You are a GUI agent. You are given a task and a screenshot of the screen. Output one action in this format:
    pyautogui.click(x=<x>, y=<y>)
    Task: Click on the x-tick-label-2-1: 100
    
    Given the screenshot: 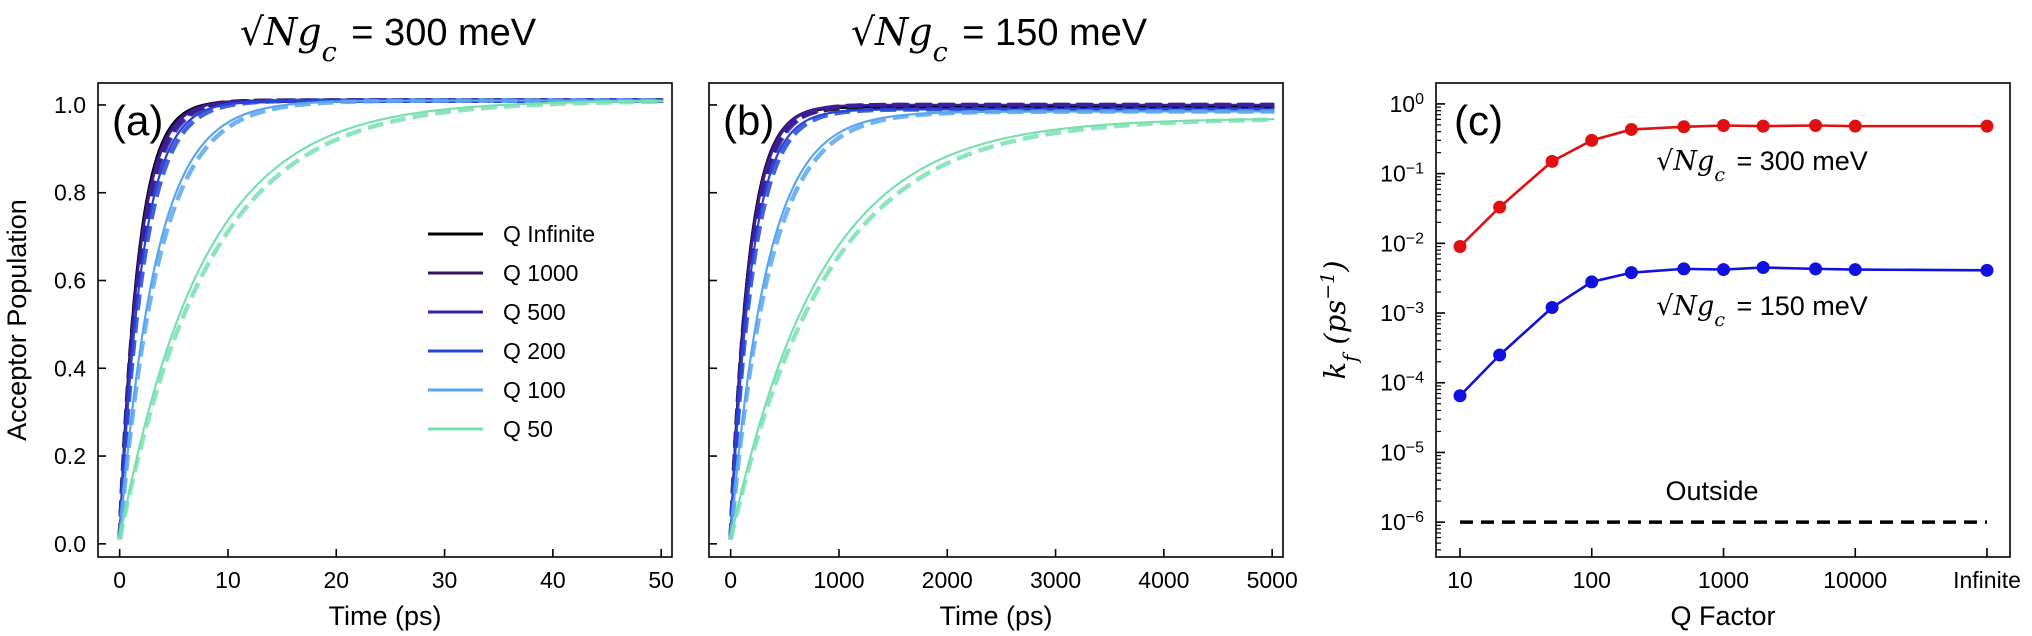 What is the action you would take?
    pyautogui.click(x=1592, y=580)
    